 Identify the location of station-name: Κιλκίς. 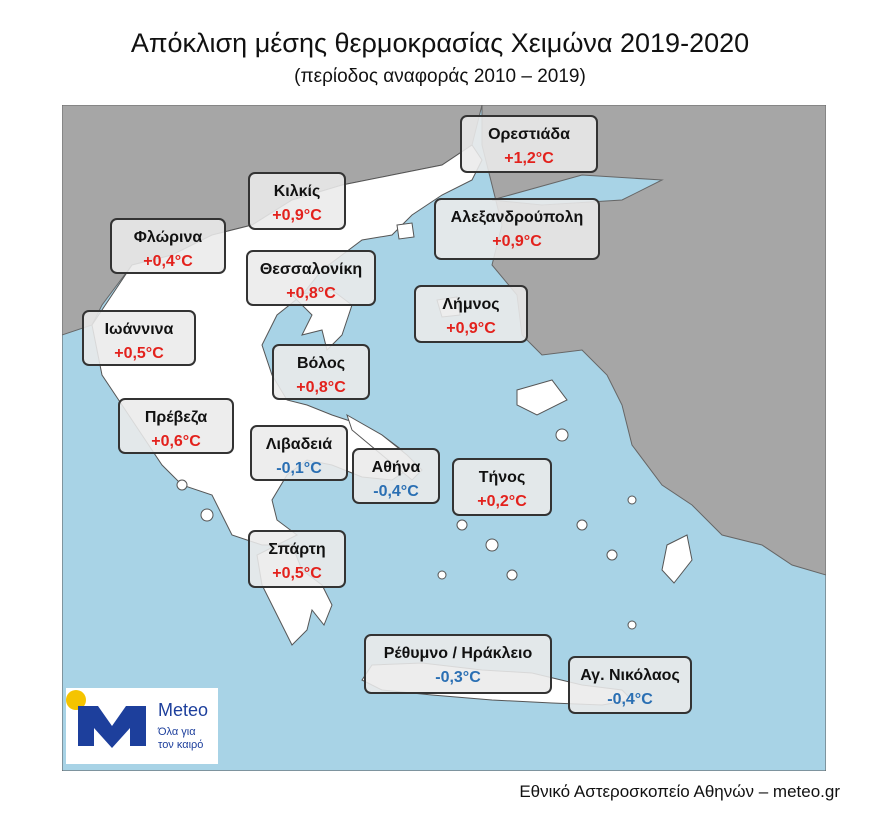
(297, 191).